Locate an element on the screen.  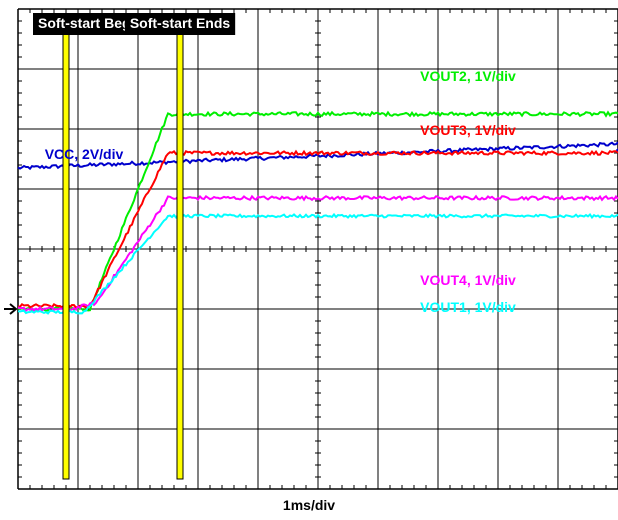
series-label: VOUT1, 1V/div is located at coordinates (468, 307).